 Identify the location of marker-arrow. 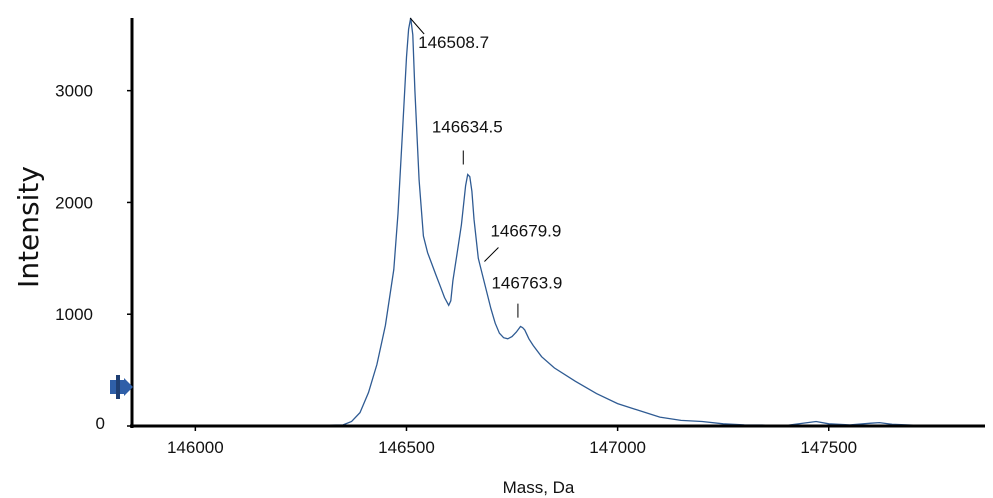
(128, 387).